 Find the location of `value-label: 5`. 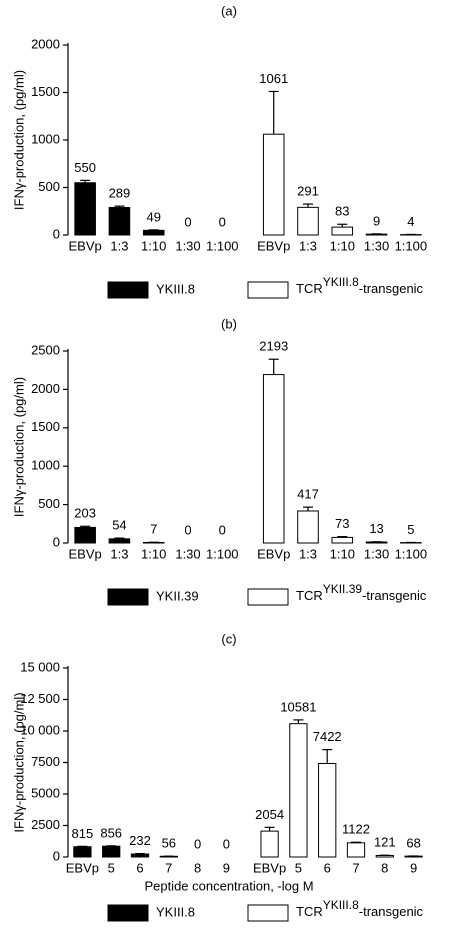

value-label: 5 is located at coordinates (410, 529).